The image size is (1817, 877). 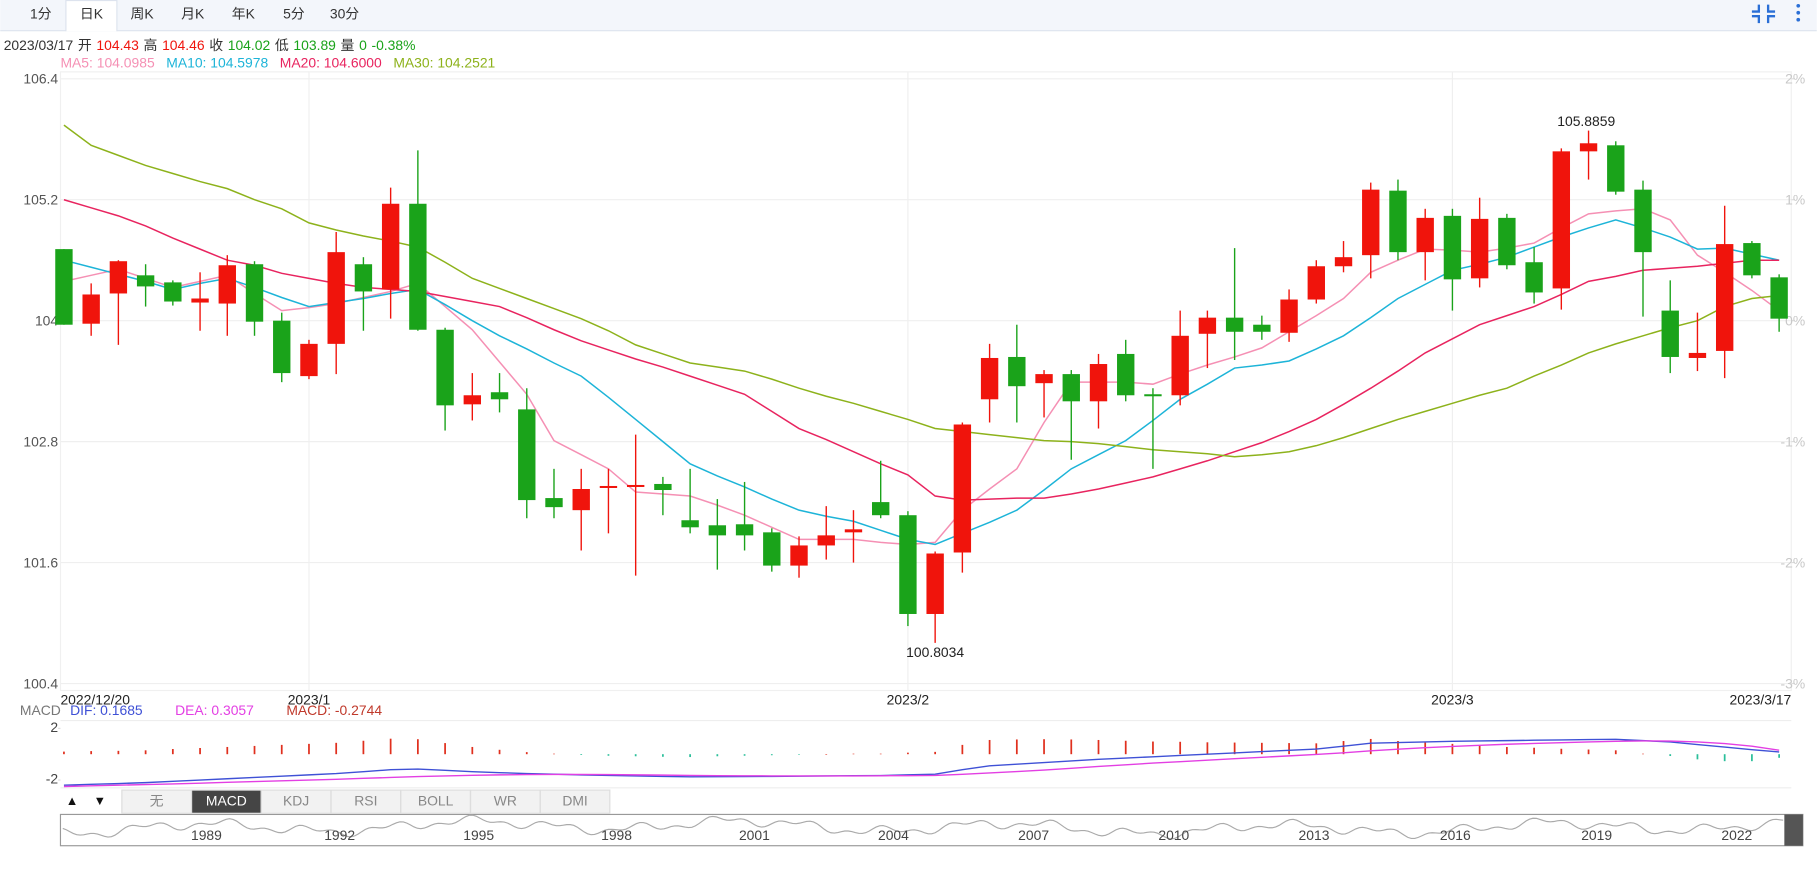 What do you see at coordinates (226, 800) in the screenshot?
I see `indicator-tab: MACD` at bounding box center [226, 800].